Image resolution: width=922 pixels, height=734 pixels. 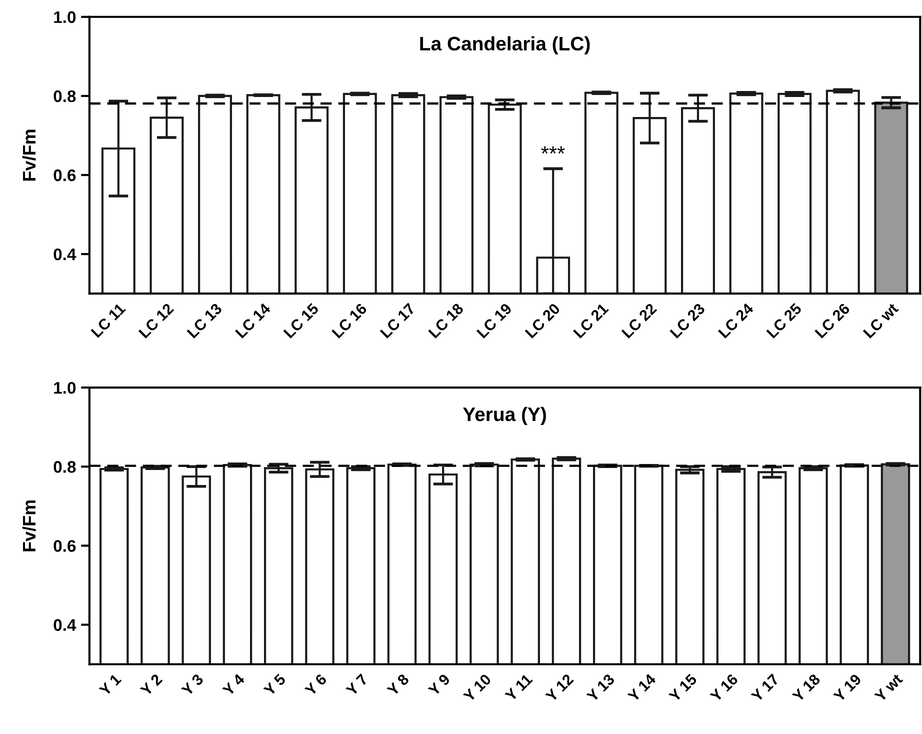 What do you see at coordinates (559, 687) in the screenshot?
I see `x-tick-label: Y 12` at bounding box center [559, 687].